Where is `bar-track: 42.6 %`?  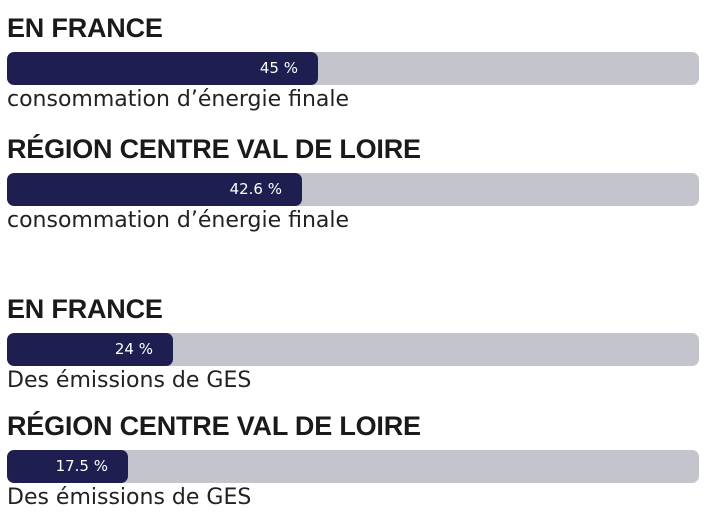
bar-track: 42.6 % is located at coordinates (353, 189).